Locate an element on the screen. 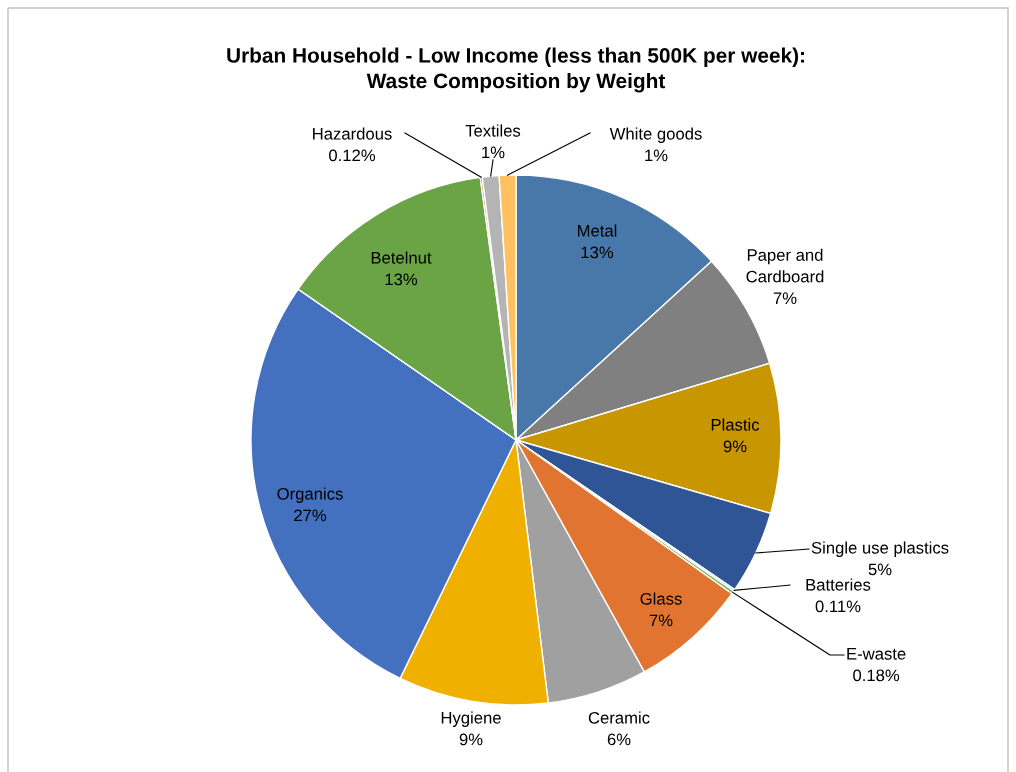  data-label: 5% is located at coordinates (880, 569).